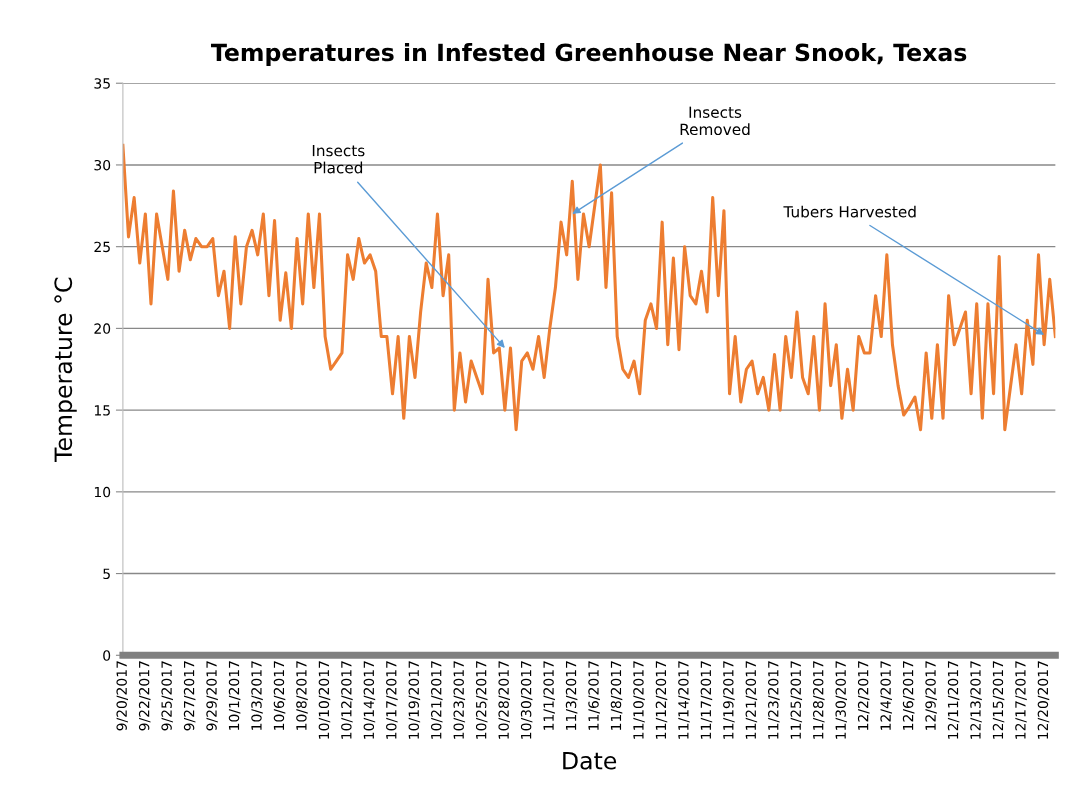 This screenshot has height=808, width=1078. Describe the element at coordinates (976, 700) in the screenshot. I see `x-tick-label: 12/13/2017` at that location.